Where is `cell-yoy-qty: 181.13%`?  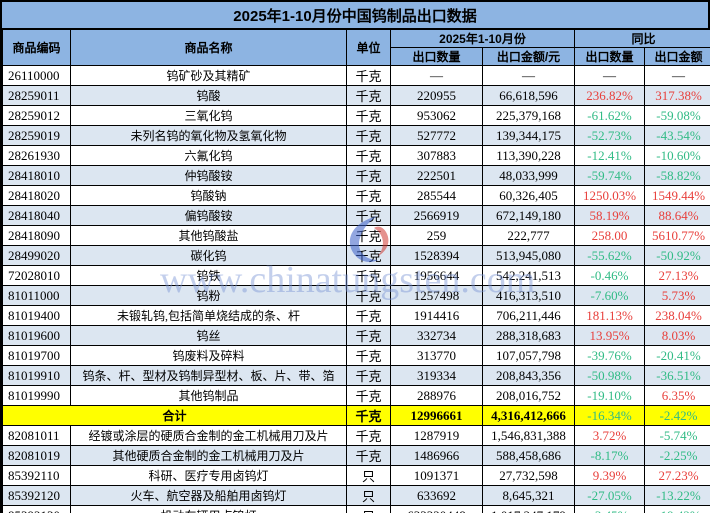 cell-yoy-qty: 181.13% is located at coordinates (609, 315).